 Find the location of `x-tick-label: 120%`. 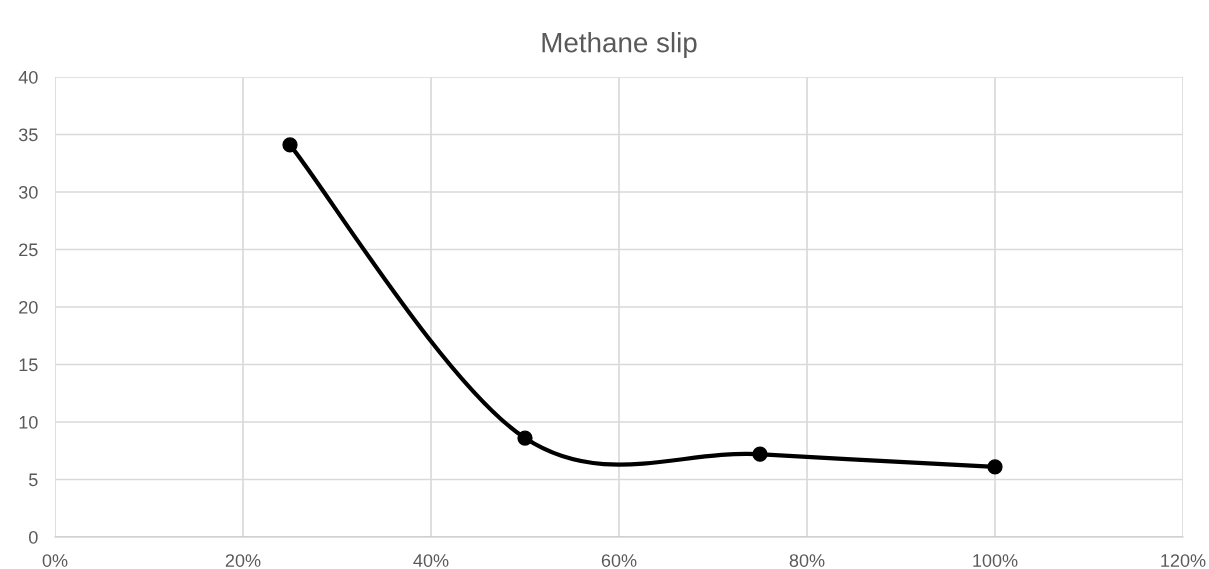

x-tick-label: 120% is located at coordinates (1183, 560).